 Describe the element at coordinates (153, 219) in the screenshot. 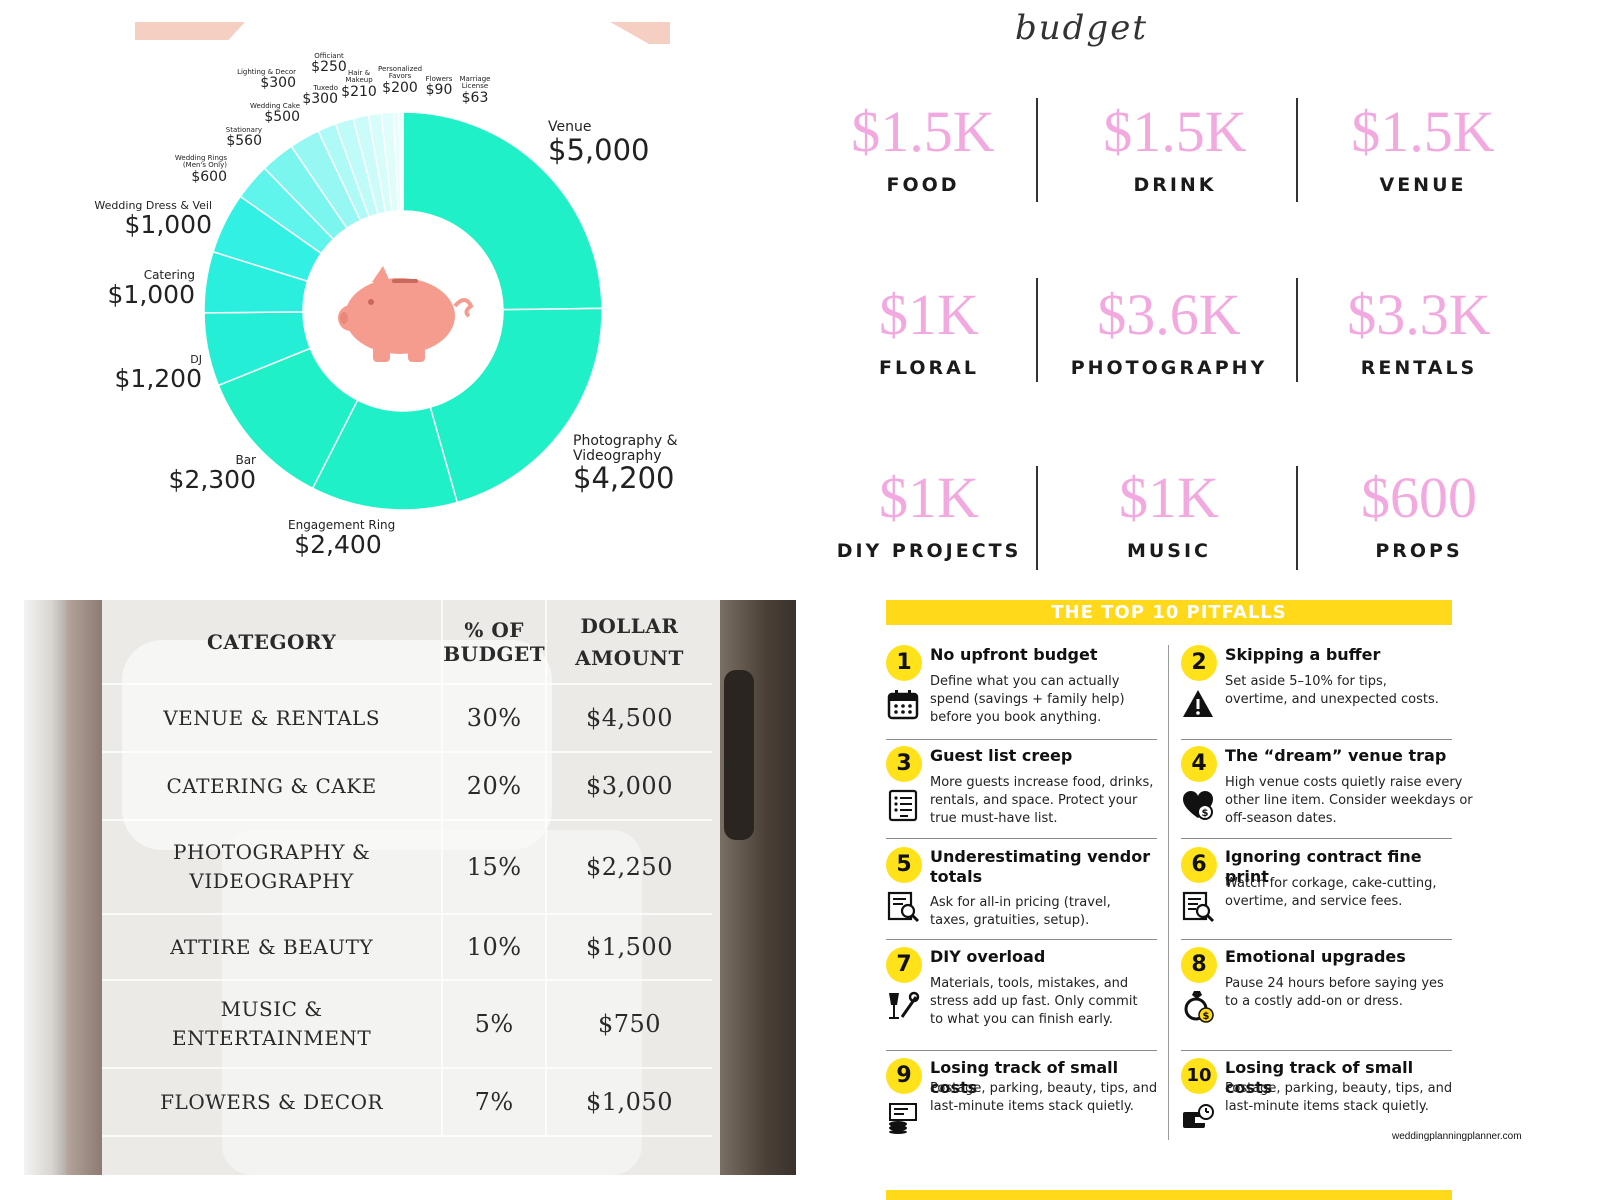

I see `donut-label-dress-veil: Wedding Dress & Veil $1,000` at that location.